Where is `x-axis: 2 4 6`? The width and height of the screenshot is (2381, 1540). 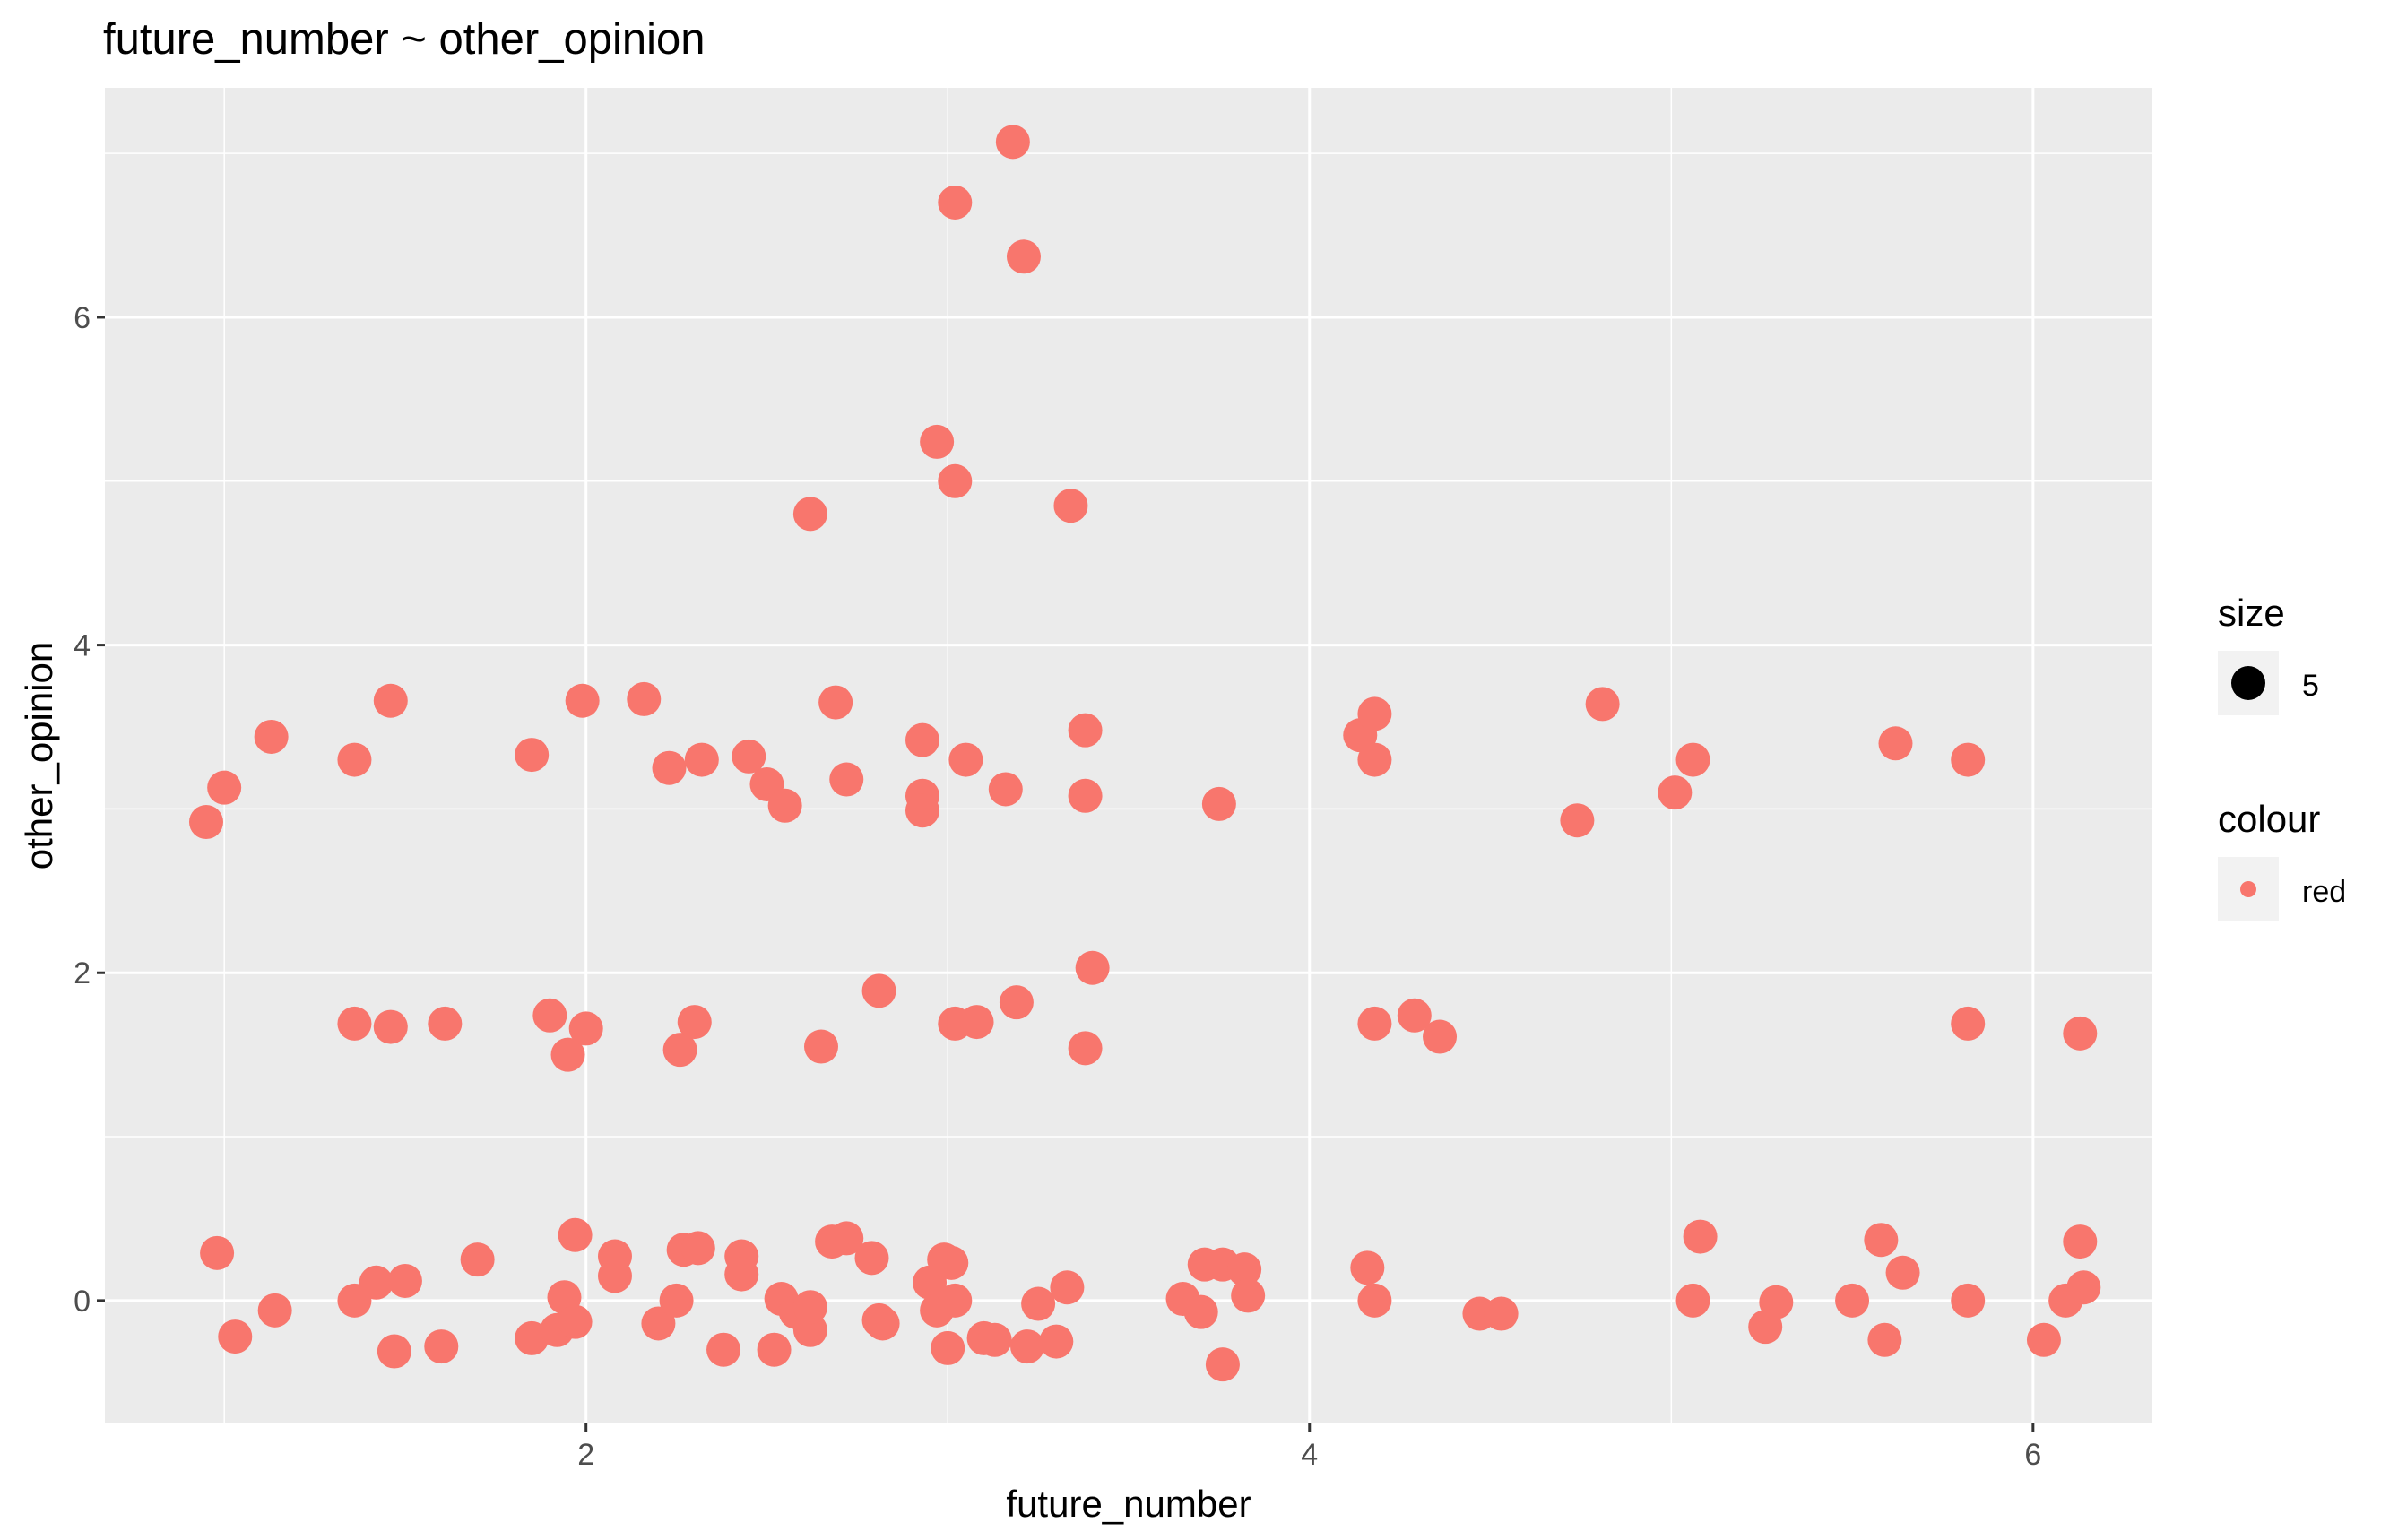
x-axis: 2 4 6 is located at coordinates (1309, 1447).